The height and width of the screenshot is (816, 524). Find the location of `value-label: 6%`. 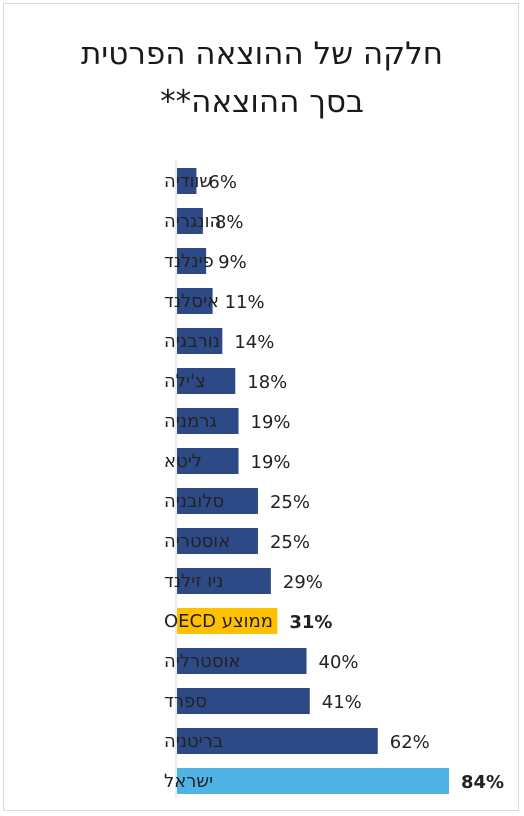

value-label: 6% is located at coordinates (222, 182).